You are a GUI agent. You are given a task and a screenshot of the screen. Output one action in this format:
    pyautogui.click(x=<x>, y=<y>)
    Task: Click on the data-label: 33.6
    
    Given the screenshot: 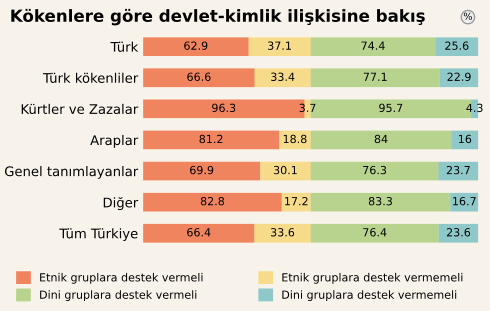 What is the action you would take?
    pyautogui.click(x=282, y=232)
    